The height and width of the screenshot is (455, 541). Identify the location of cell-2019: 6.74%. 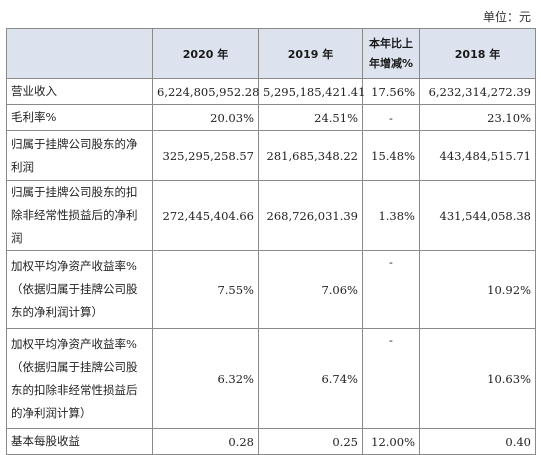
(310, 378).